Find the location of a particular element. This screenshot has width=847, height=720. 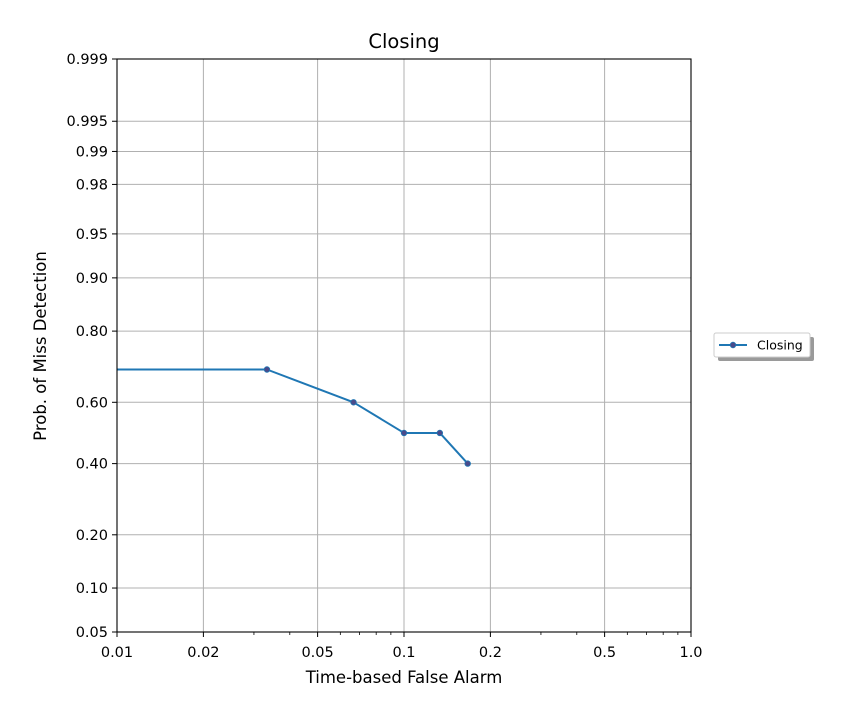

y-tick-label: 0.90 is located at coordinates (92, 279).